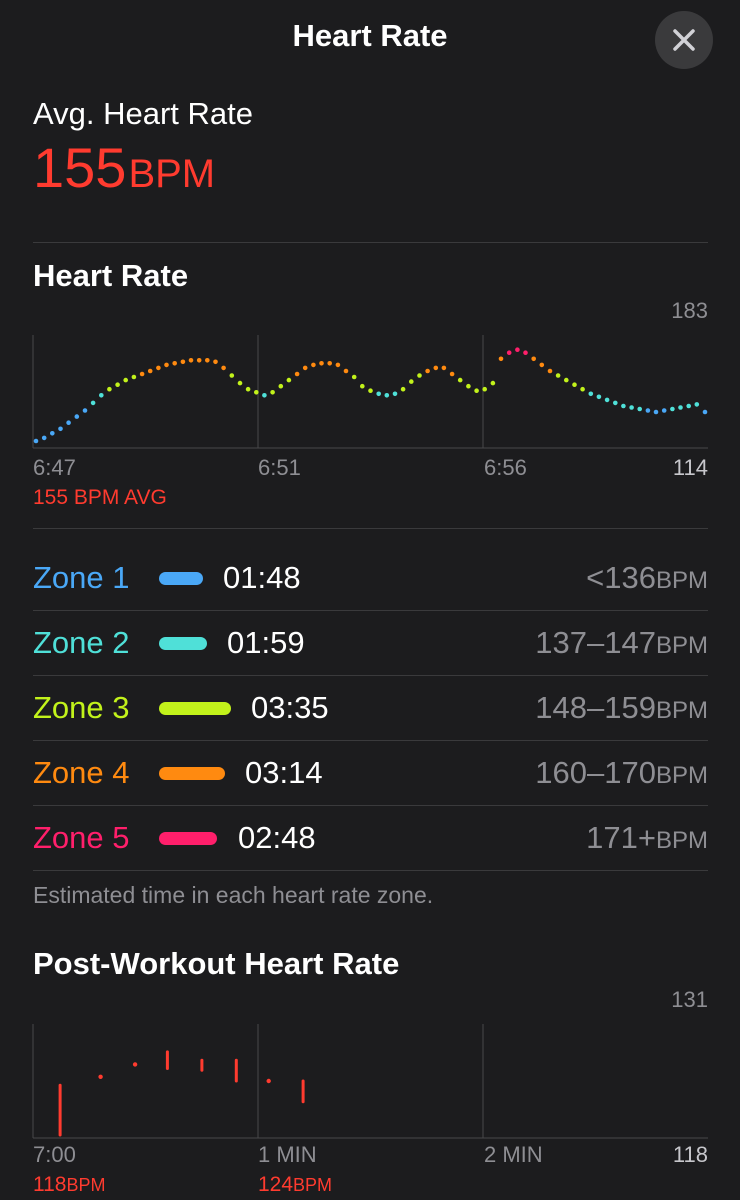 The image size is (740, 1200). What do you see at coordinates (595, 772) in the screenshot?
I see `zone-range-value: 160–170` at bounding box center [595, 772].